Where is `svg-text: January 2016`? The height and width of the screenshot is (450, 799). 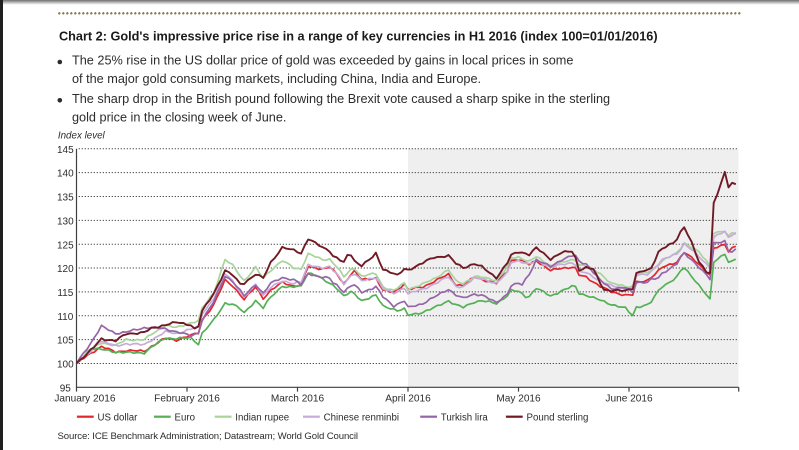
svg-text: January 2016 is located at coordinates (85, 399).